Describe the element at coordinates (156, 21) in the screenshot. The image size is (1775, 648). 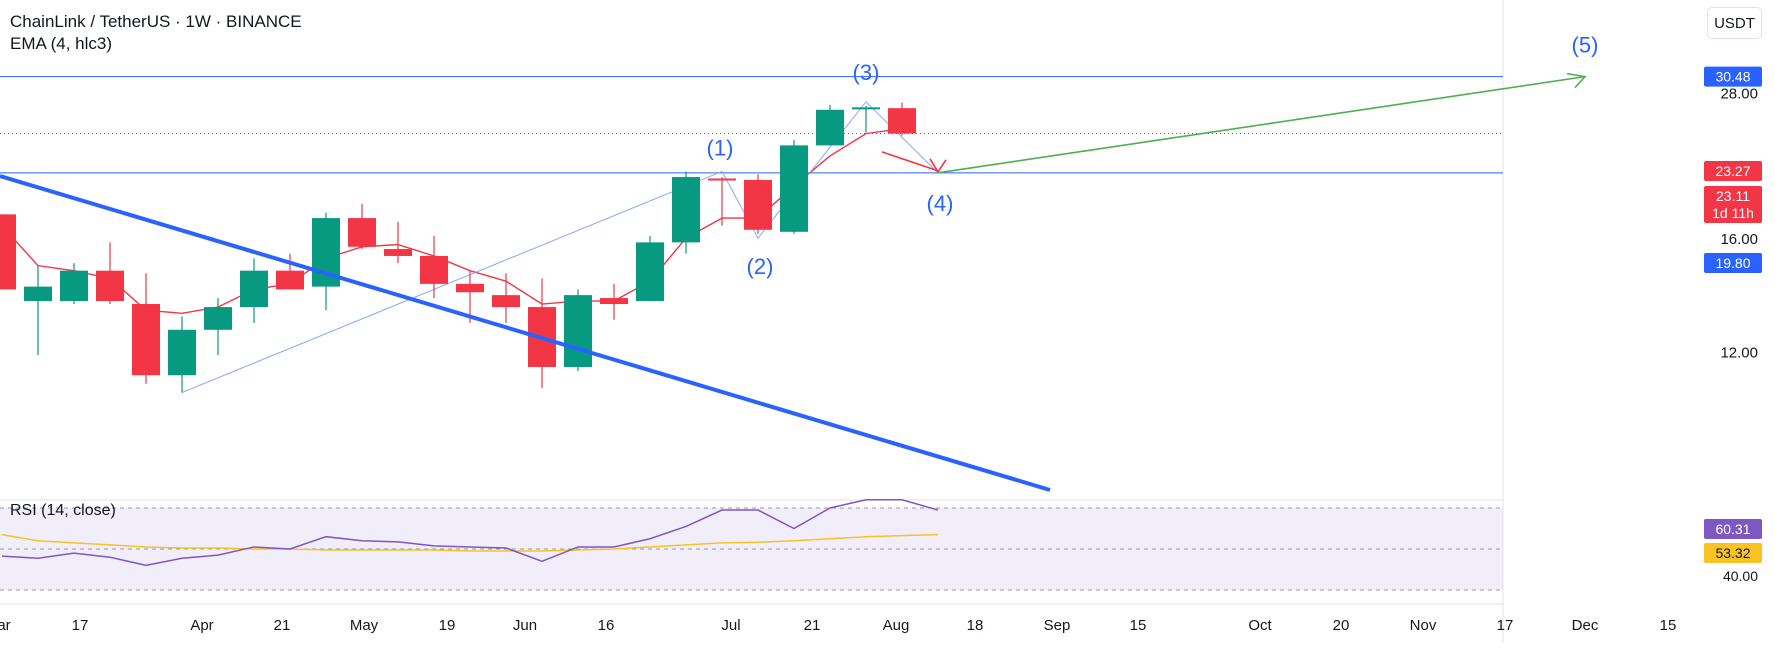
I see `symbol-title: ChainLink / TetherUS · 1W · BINANCE` at that location.